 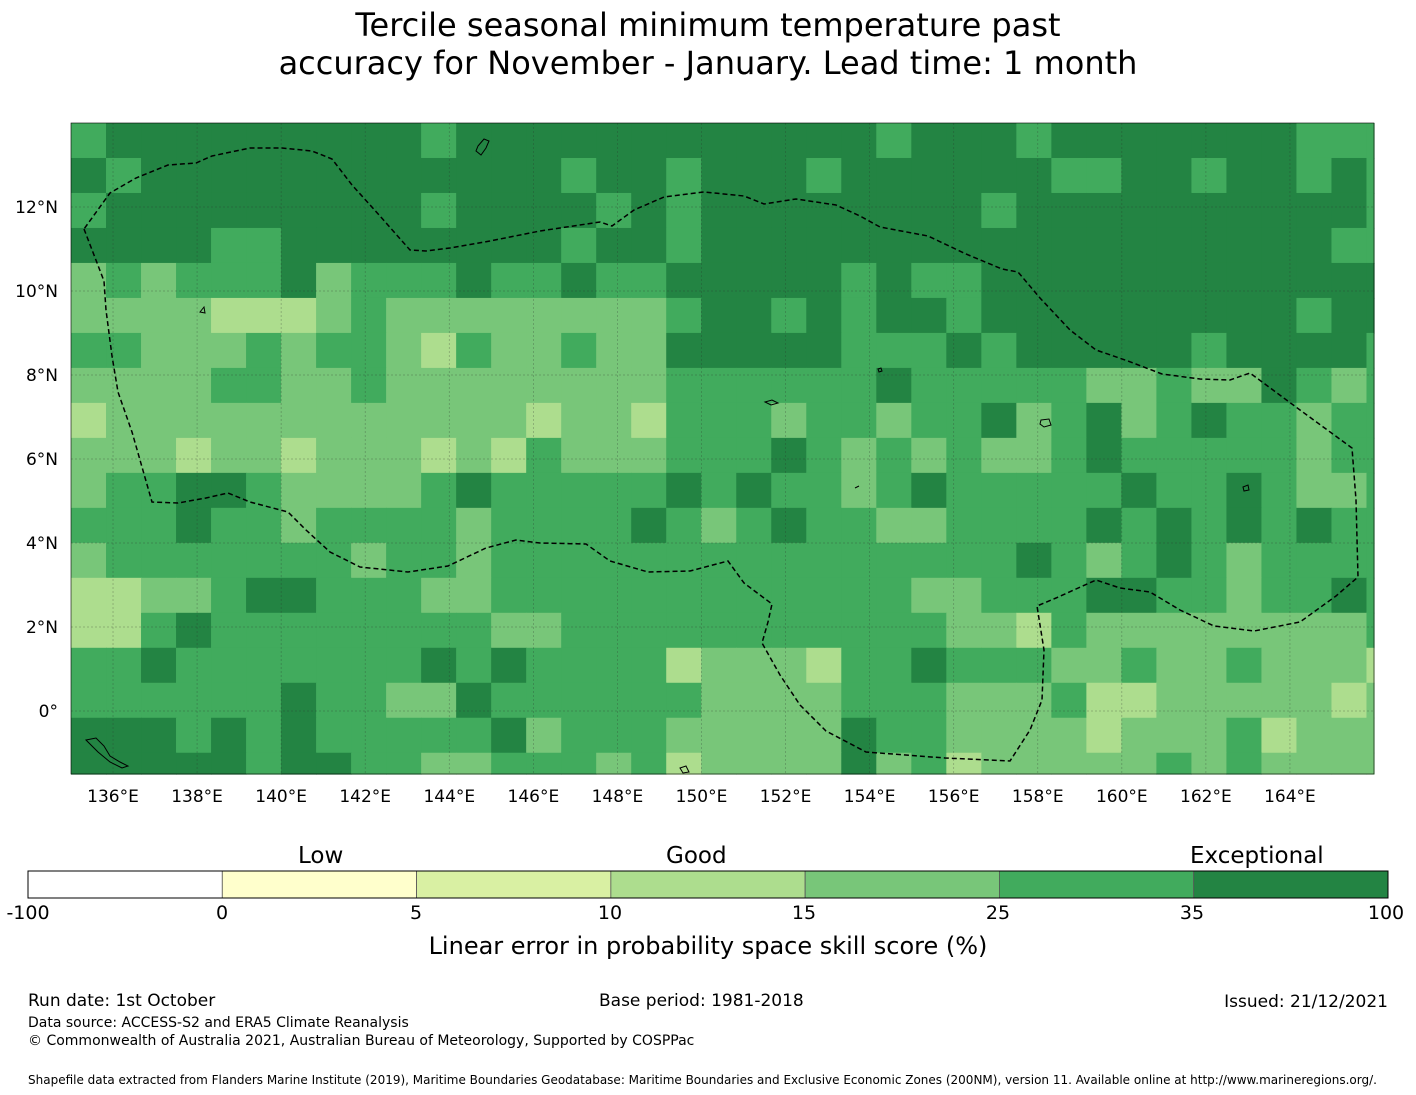 What do you see at coordinates (36, 208) in the screenshot?
I see `lat-tick-label: 12°N` at bounding box center [36, 208].